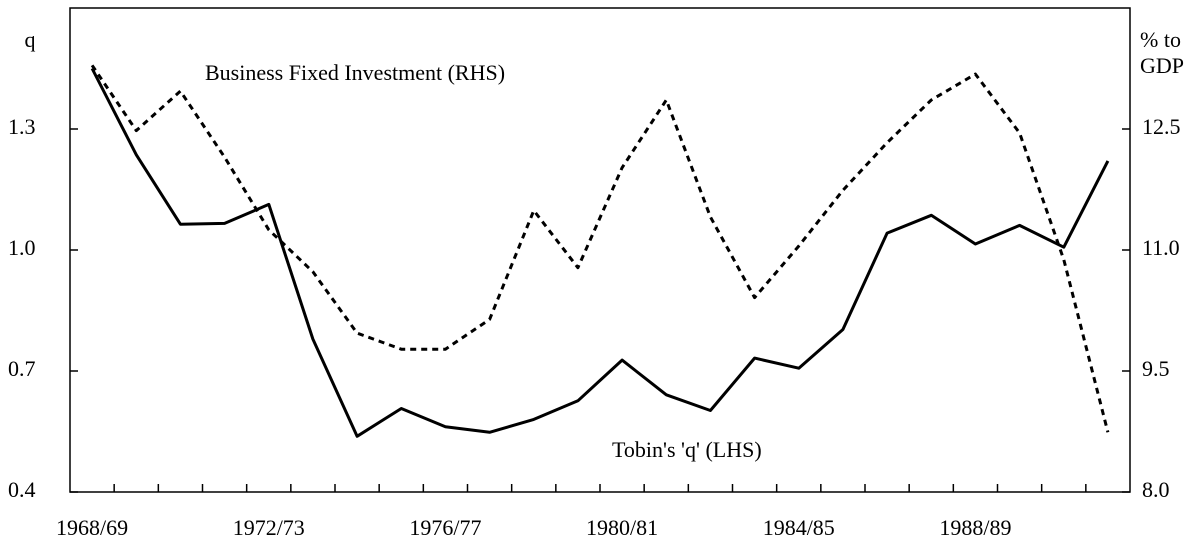 This screenshot has height=549, width=1201. Describe the element at coordinates (22, 247) in the screenshot. I see `y-tick-label: 1.0` at that location.